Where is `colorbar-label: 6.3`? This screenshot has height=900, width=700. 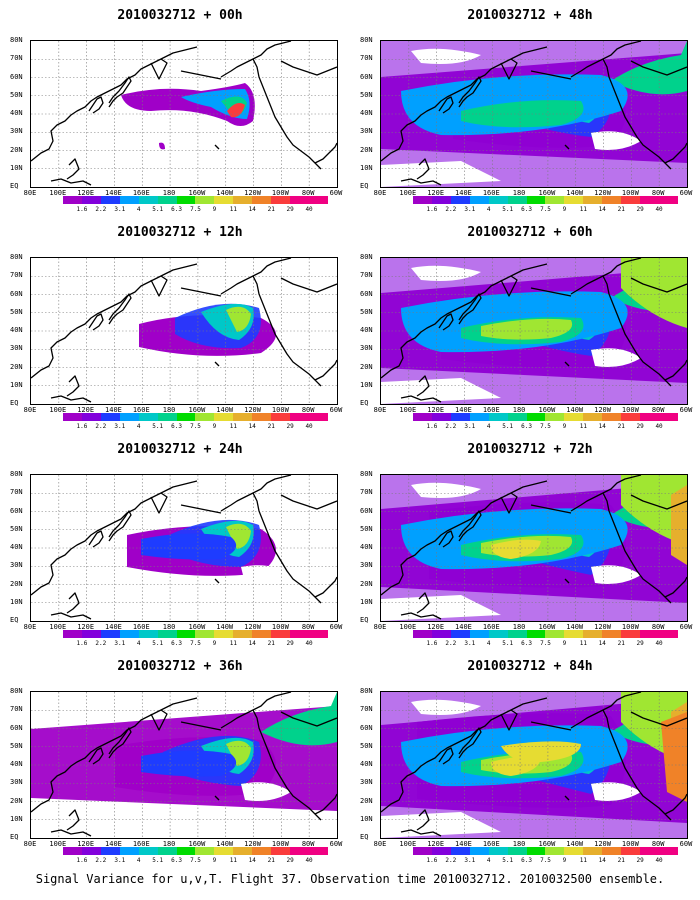
colorbar-label: 6.3 is located at coordinates (526, 209).